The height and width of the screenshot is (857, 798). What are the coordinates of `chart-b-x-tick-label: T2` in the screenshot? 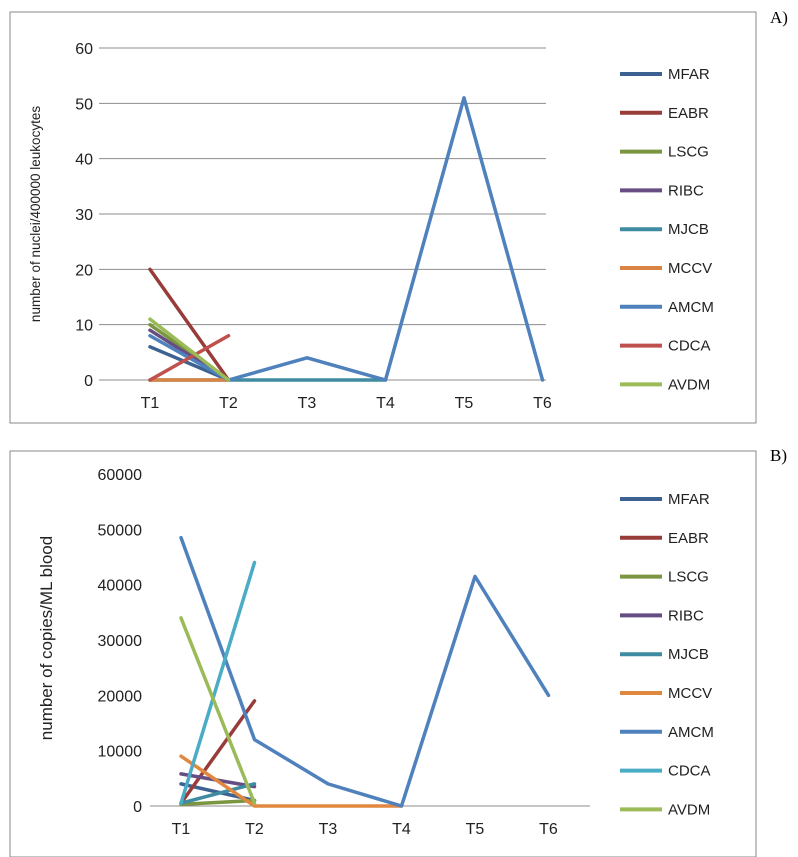 It's located at (254, 829).